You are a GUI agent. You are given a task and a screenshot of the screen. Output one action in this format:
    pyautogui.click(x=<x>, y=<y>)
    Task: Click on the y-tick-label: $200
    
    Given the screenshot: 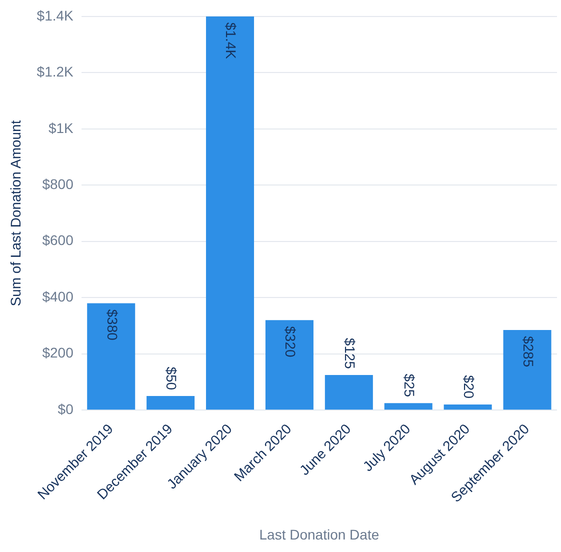 What is the action you would take?
    pyautogui.click(x=58, y=352)
    